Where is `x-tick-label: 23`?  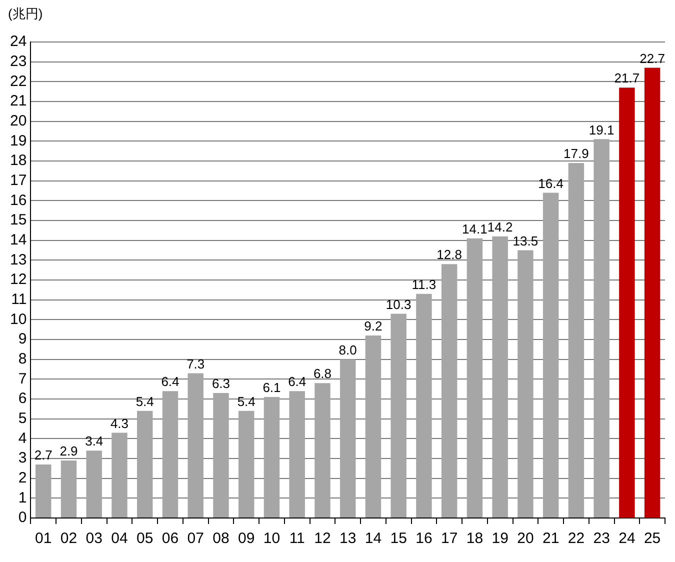 x-tick-label: 23 is located at coordinates (601, 539).